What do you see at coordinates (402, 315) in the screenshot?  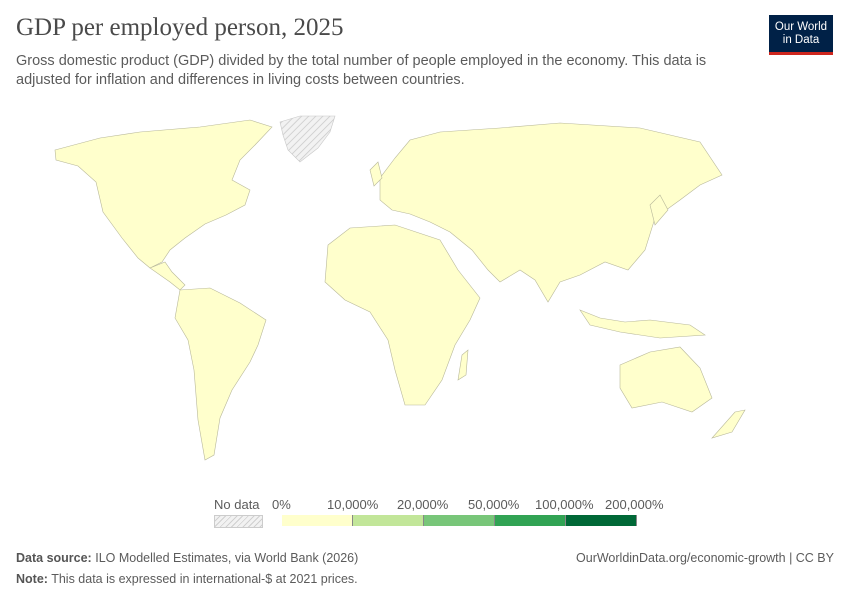 I see `africa` at bounding box center [402, 315].